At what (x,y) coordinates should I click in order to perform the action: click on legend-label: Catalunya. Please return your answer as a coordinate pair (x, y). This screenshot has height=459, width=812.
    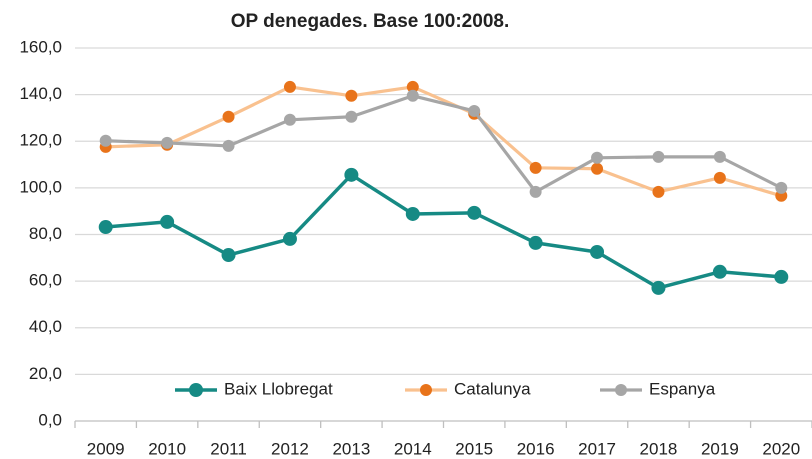
    Looking at the image, I should click on (492, 388).